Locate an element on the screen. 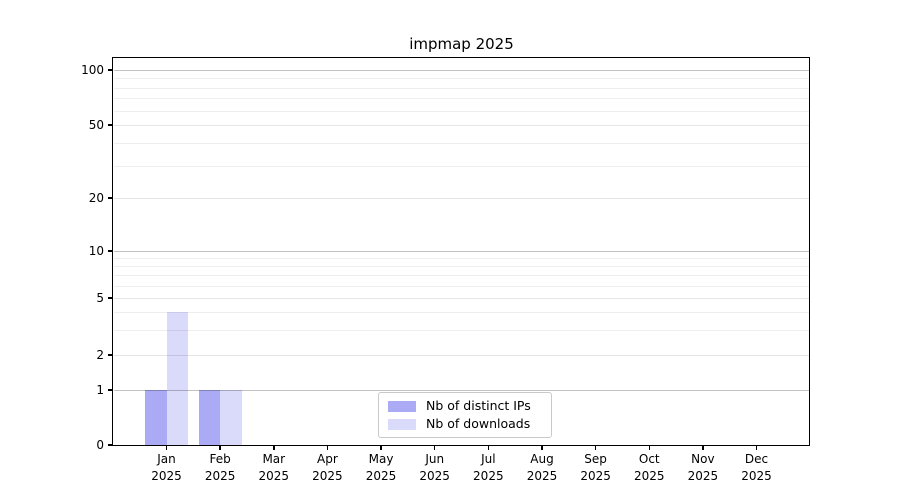 The width and height of the screenshot is (900, 500). x-tick-label-nov: Nov 2025 is located at coordinates (703, 467).